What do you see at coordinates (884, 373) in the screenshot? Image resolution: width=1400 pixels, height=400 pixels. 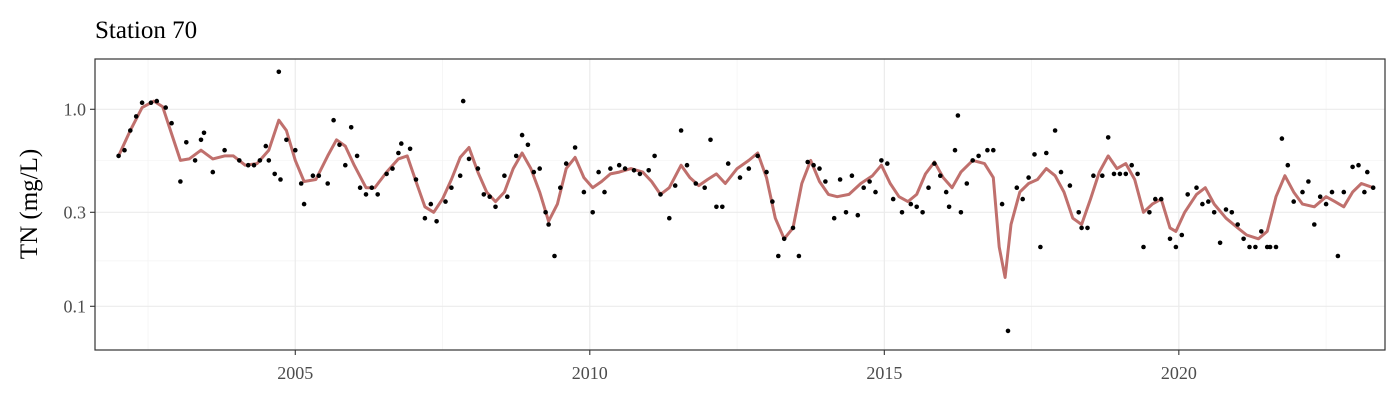 I see `x-tick-label: 2015` at bounding box center [884, 373].